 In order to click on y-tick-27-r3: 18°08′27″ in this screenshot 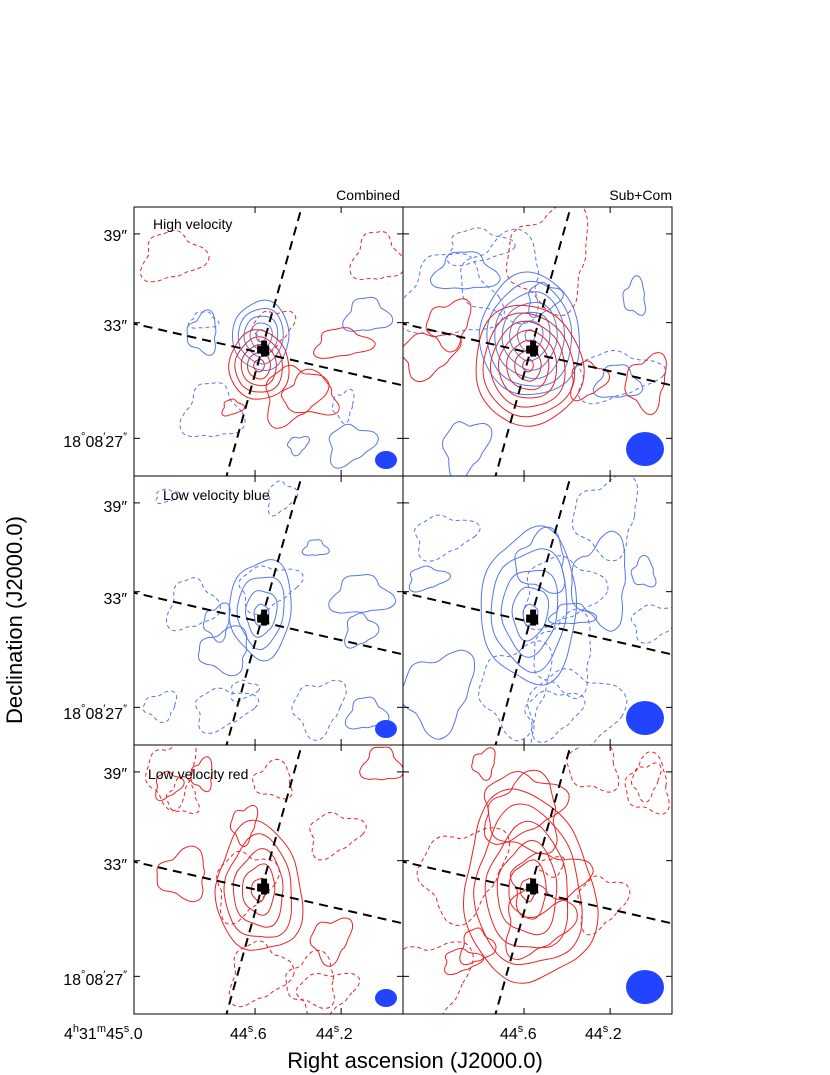, I will do `click(95, 979)`.